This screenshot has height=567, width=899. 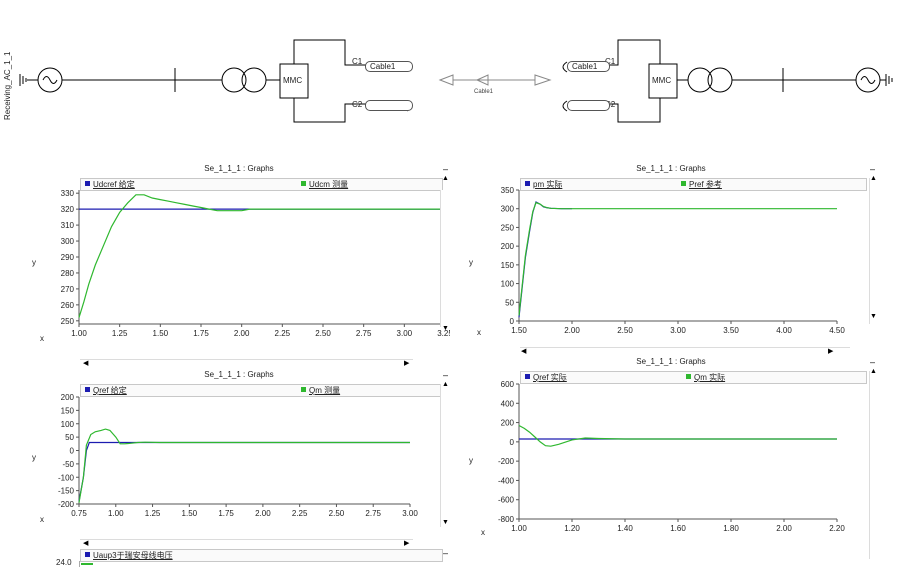 I want to click on legend-item: Udcref 给定, so click(x=114, y=184).